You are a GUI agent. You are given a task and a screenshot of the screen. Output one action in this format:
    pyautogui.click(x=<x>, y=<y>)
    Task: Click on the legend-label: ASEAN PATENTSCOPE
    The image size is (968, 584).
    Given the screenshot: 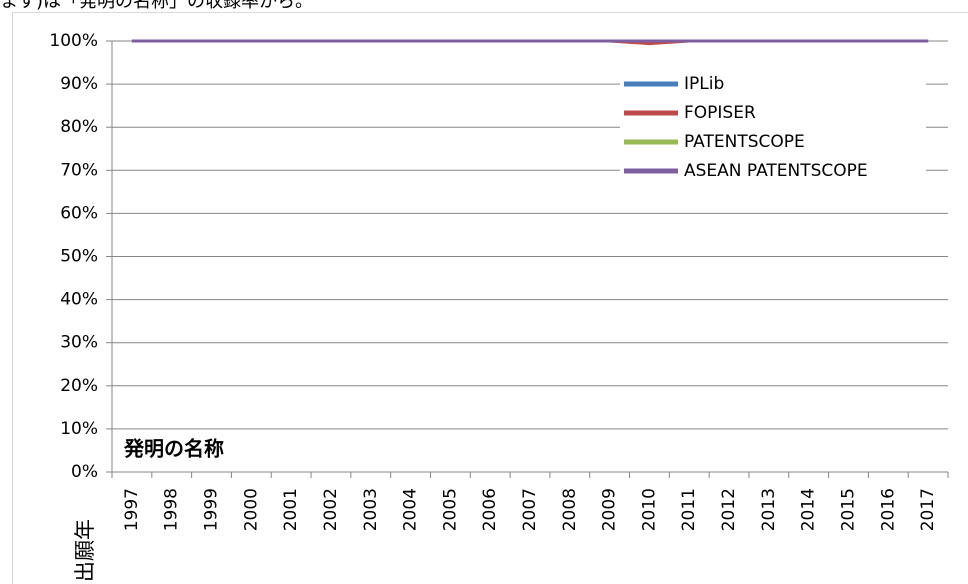 What is the action you would take?
    pyautogui.click(x=776, y=171)
    